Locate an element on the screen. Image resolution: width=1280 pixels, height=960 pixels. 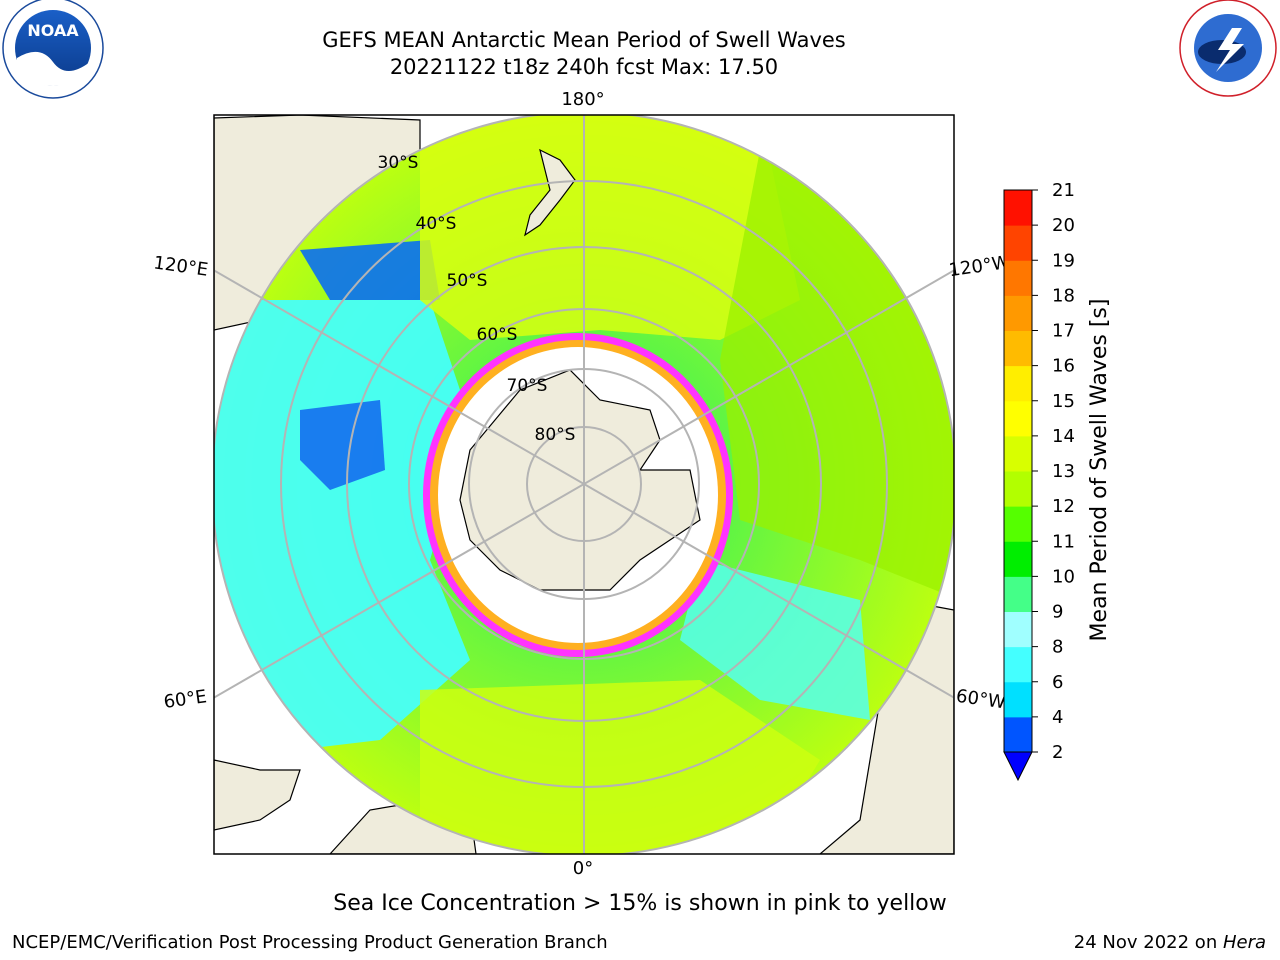
lat-label-80s: 80°S is located at coordinates (555, 435).